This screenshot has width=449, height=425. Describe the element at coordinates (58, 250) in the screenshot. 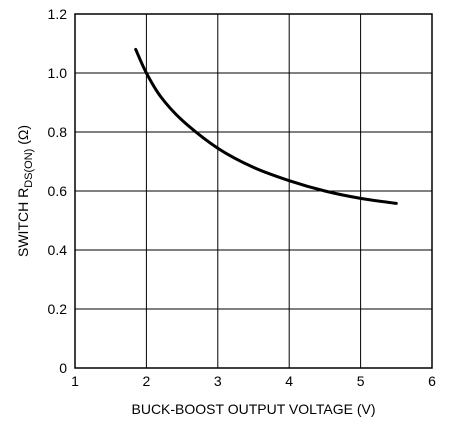

I see `y-tick-label: 0.4` at that location.